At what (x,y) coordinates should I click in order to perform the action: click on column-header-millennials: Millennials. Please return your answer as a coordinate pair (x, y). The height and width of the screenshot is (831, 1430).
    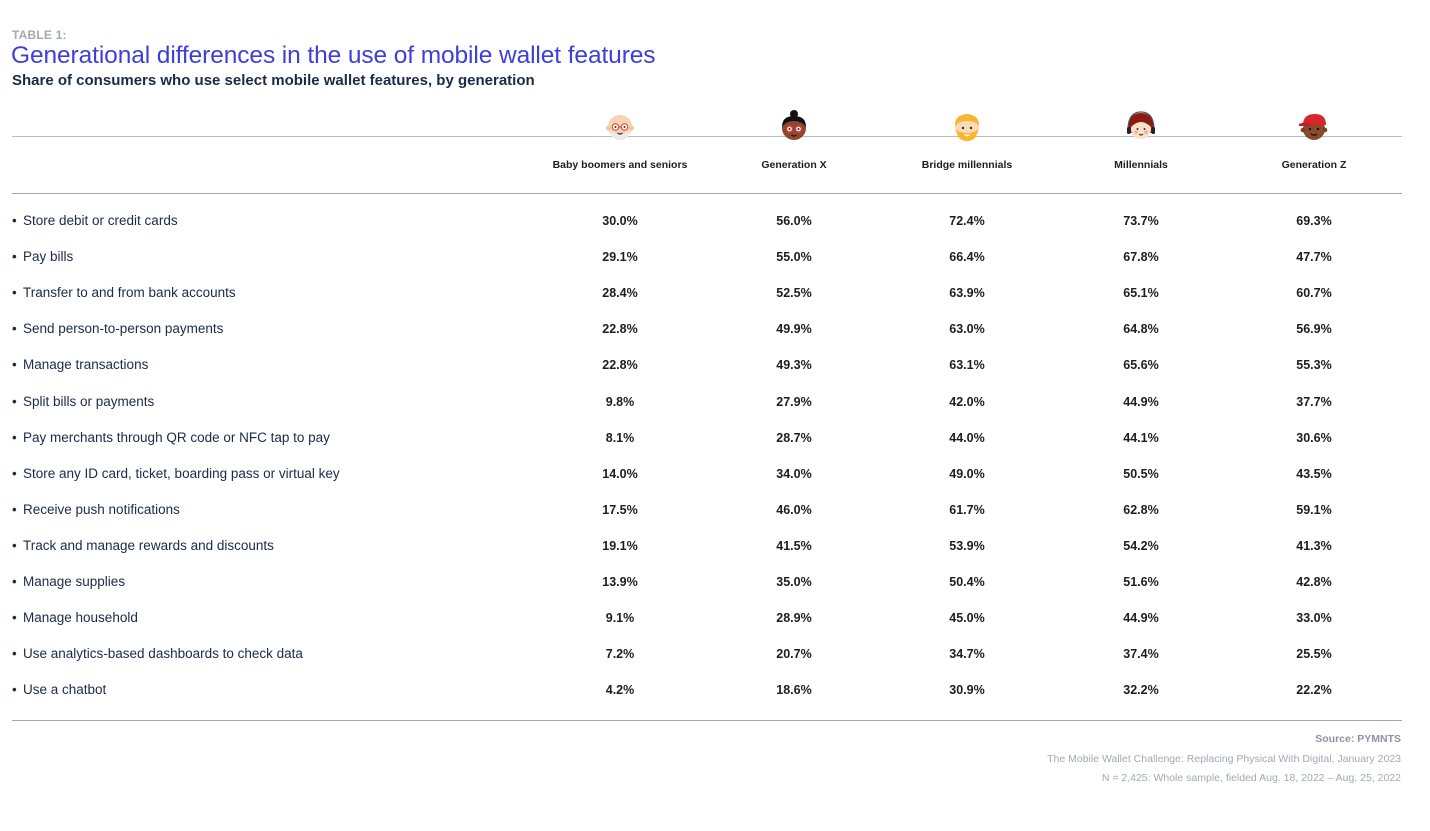
    Looking at the image, I should click on (1141, 165).